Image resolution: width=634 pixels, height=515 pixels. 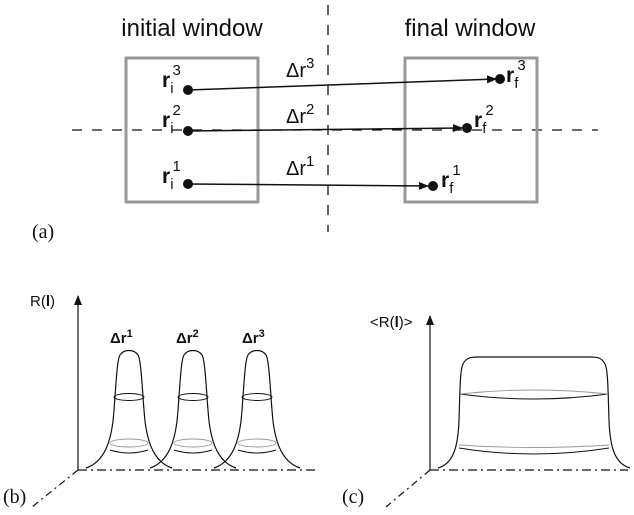 What do you see at coordinates (534, 412) in the screenshot?
I see `plateau` at bounding box center [534, 412].